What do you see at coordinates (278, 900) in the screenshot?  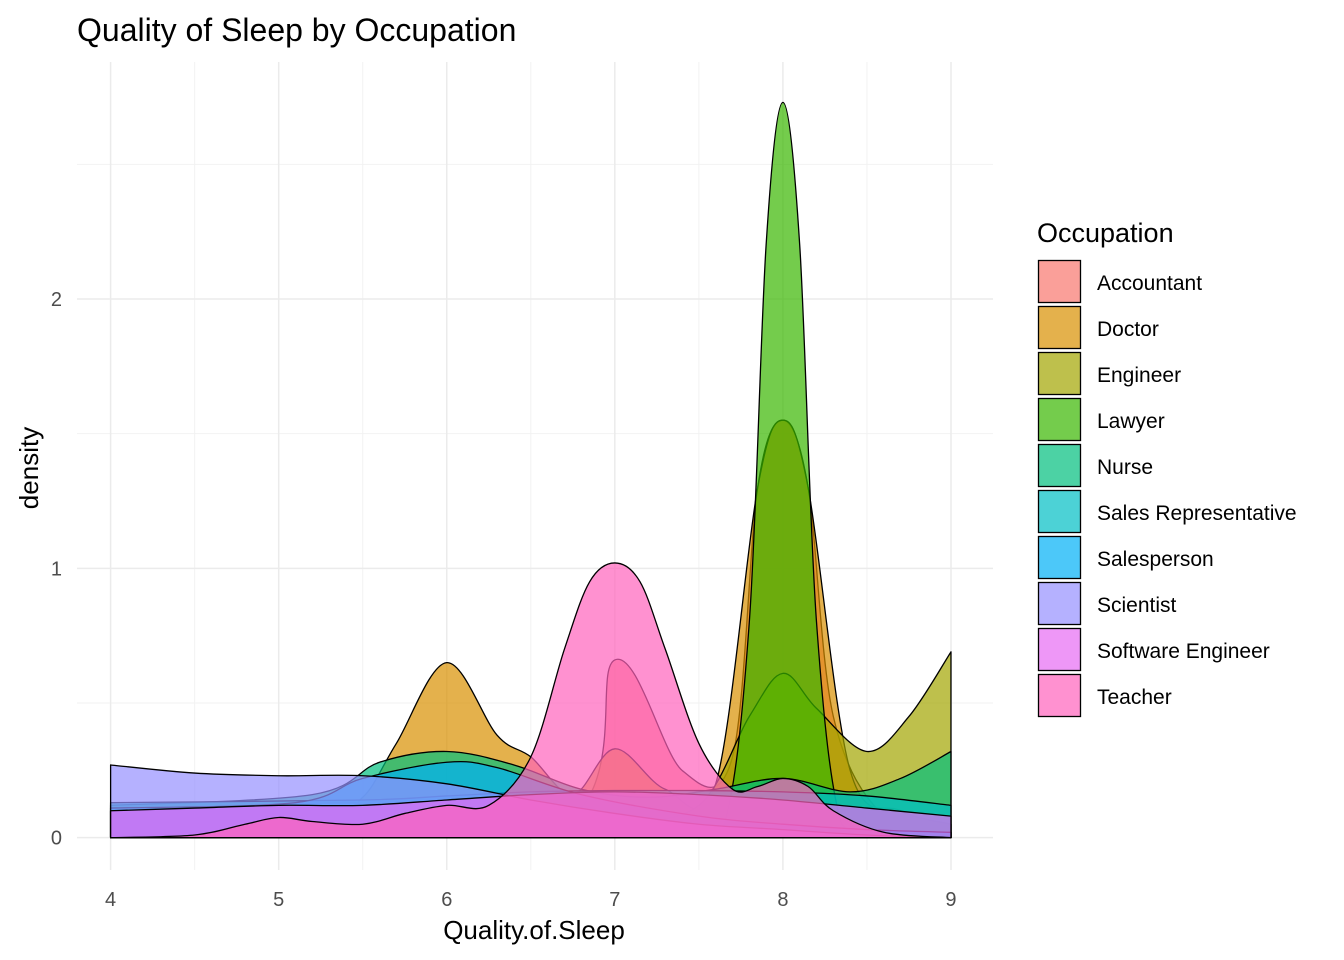 I see `x-tick-label: 5` at bounding box center [278, 900].